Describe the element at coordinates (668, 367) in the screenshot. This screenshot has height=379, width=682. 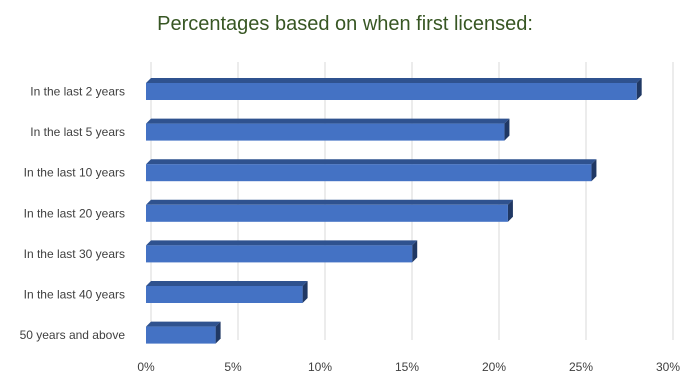
I see `x-tick-label: 30%` at that location.